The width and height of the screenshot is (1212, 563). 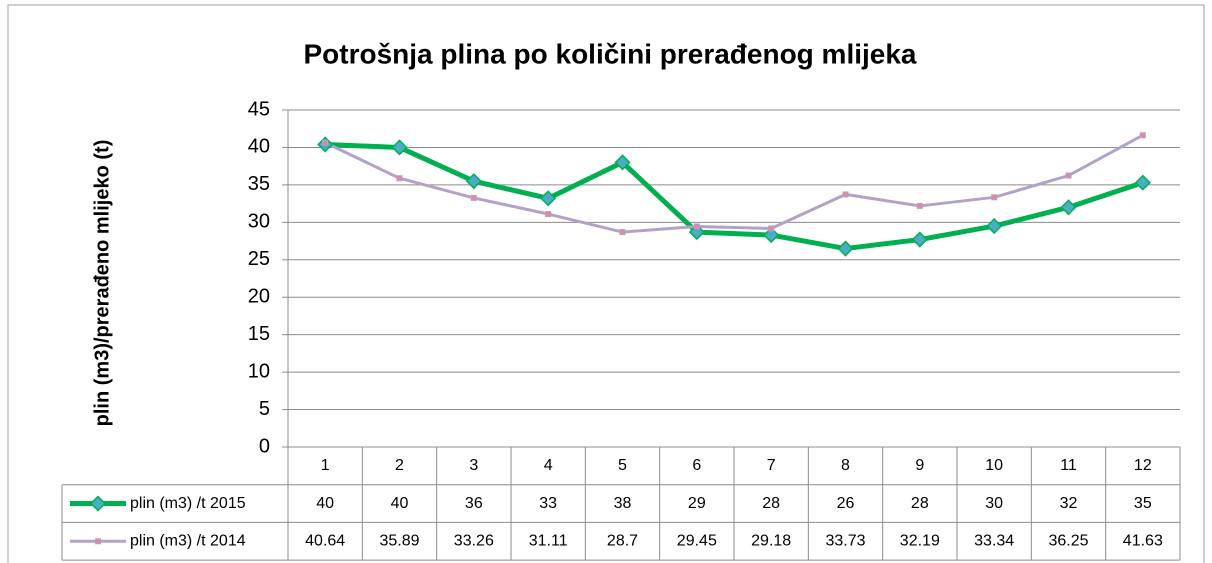 What do you see at coordinates (994, 540) in the screenshot?
I see `table-value: 33.34` at bounding box center [994, 540].